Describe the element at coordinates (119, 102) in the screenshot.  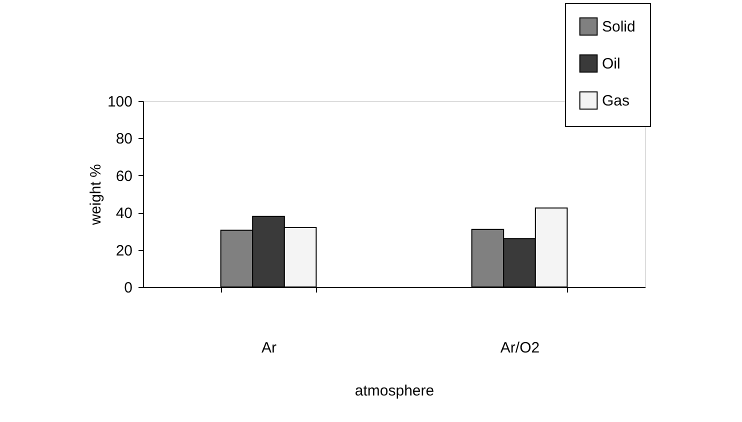
I see `y-tick-label: 100` at that location.